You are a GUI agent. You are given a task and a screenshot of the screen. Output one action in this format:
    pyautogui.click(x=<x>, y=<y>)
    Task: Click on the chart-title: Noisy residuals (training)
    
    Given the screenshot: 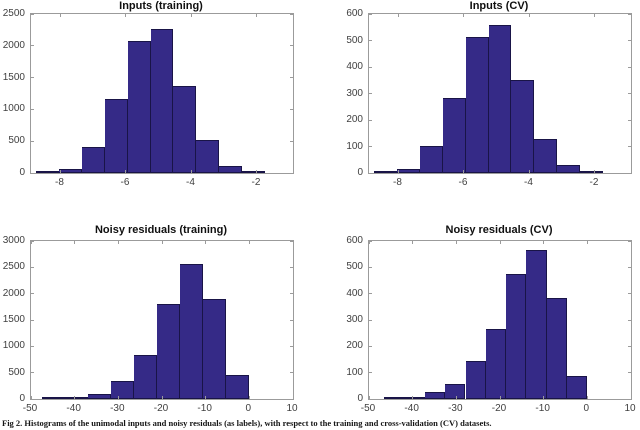 What is the action you would take?
    pyautogui.click(x=161, y=230)
    